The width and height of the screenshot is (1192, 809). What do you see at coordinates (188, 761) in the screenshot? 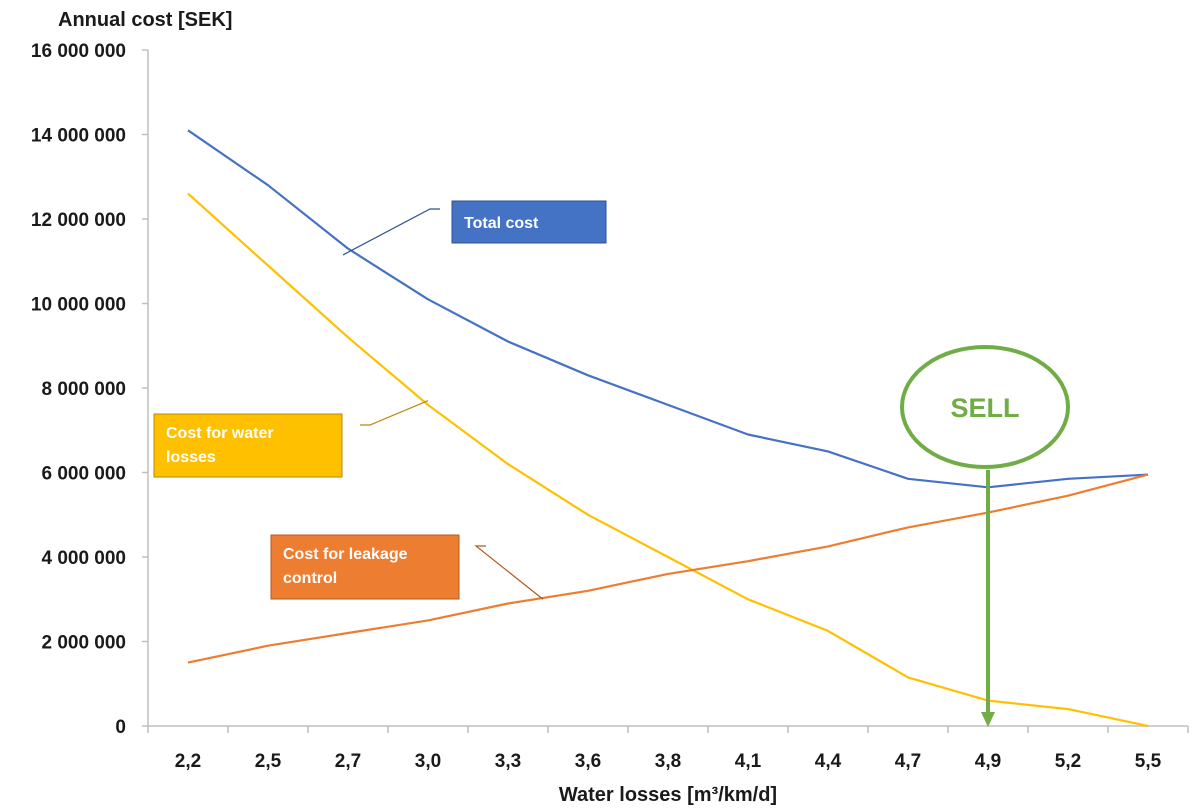
I see `x-tick-label: 2,2` at bounding box center [188, 761].